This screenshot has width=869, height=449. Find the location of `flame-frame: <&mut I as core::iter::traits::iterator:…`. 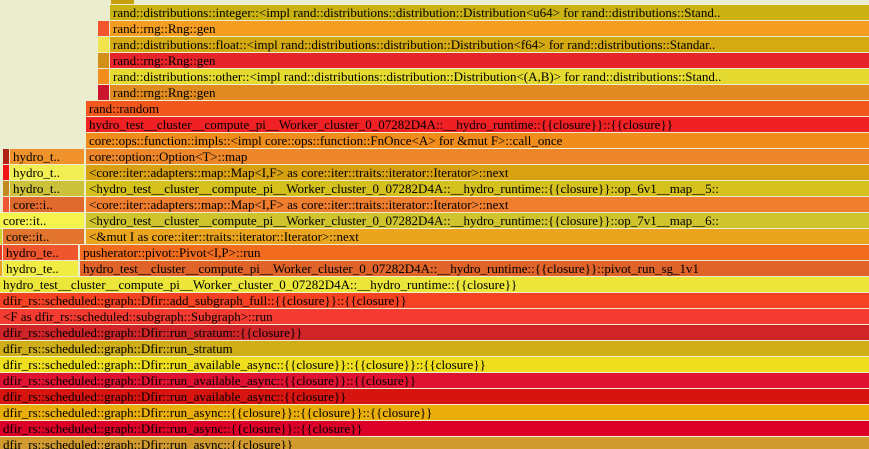

flame-frame: <&mut I as core::iter::traits::iterator:… is located at coordinates (477, 236).